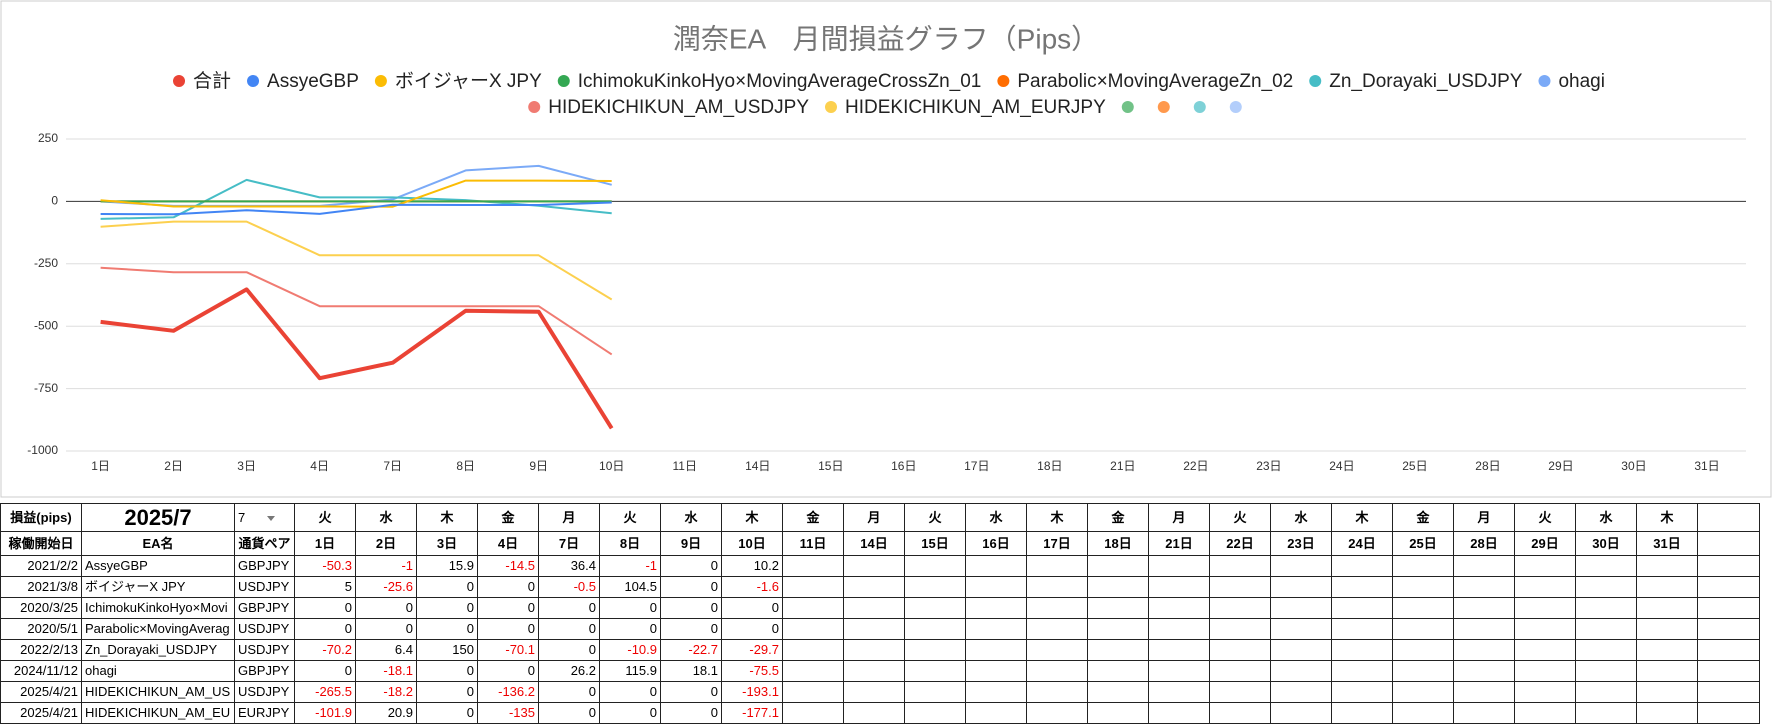 This screenshot has height=728, width=1772. What do you see at coordinates (325, 566) in the screenshot?
I see `pips-value: -50.3` at bounding box center [325, 566].